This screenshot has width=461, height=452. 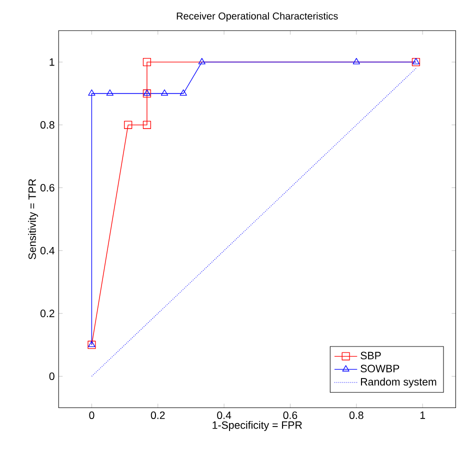 I want to click on legend-label: Random system, so click(x=398, y=383).